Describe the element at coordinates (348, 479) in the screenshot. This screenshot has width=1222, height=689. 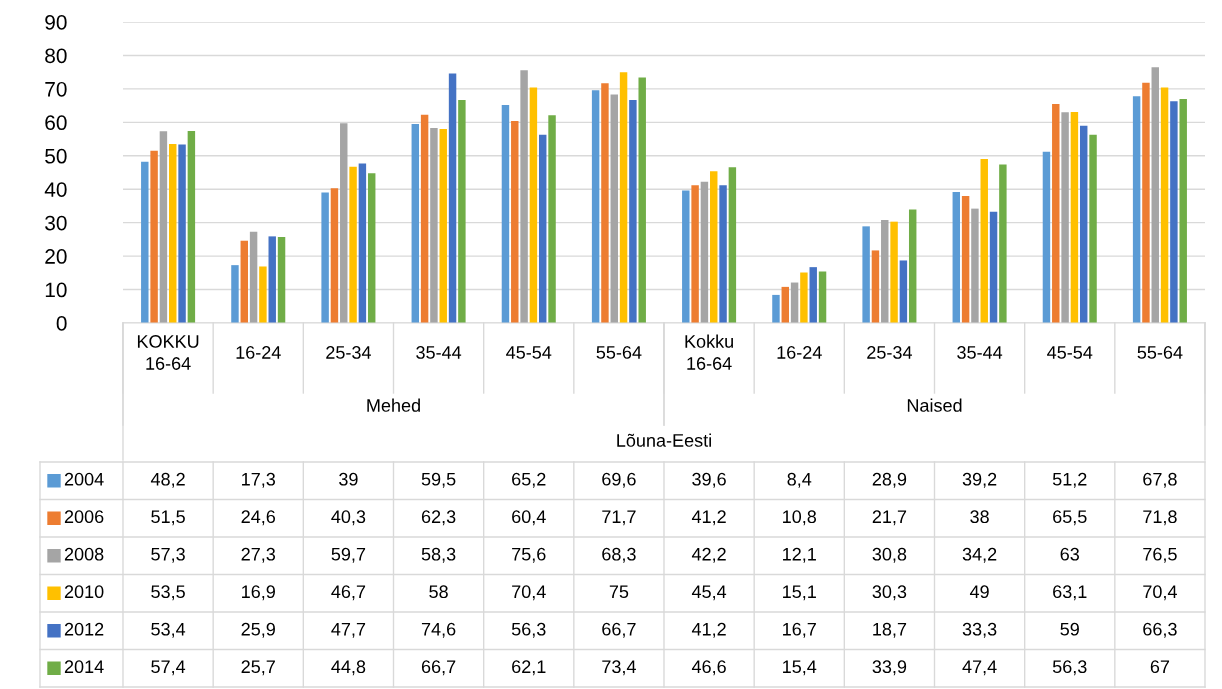
I see `data-label: 39` at that location.